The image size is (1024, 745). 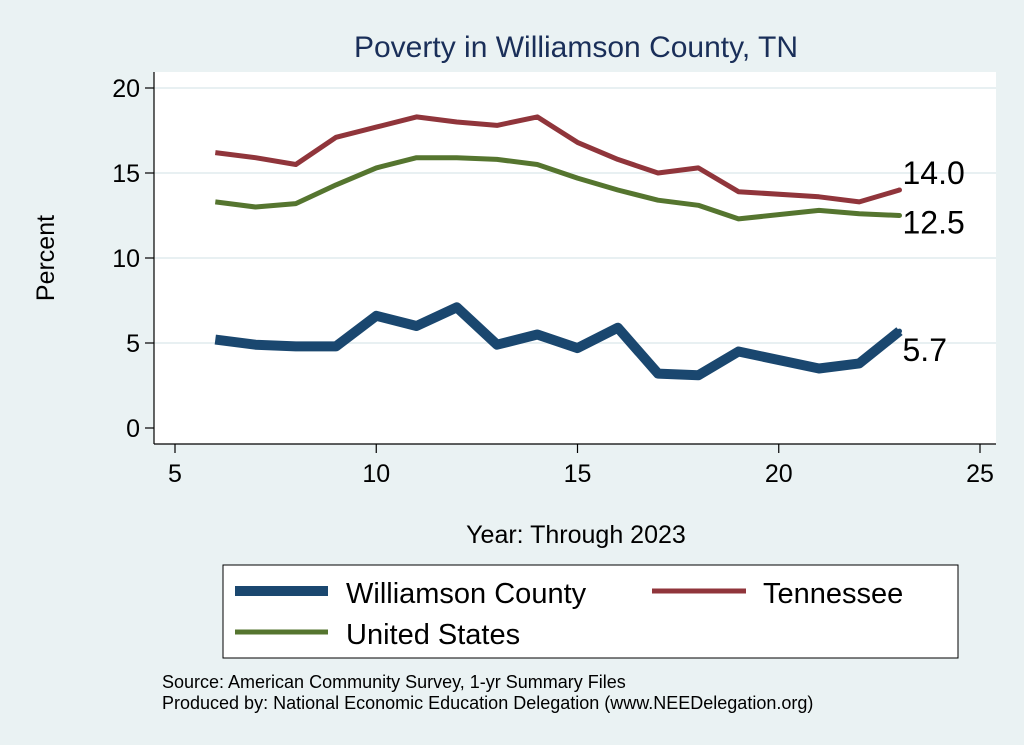 I want to click on y-tick-label: 15, so click(x=126, y=174).